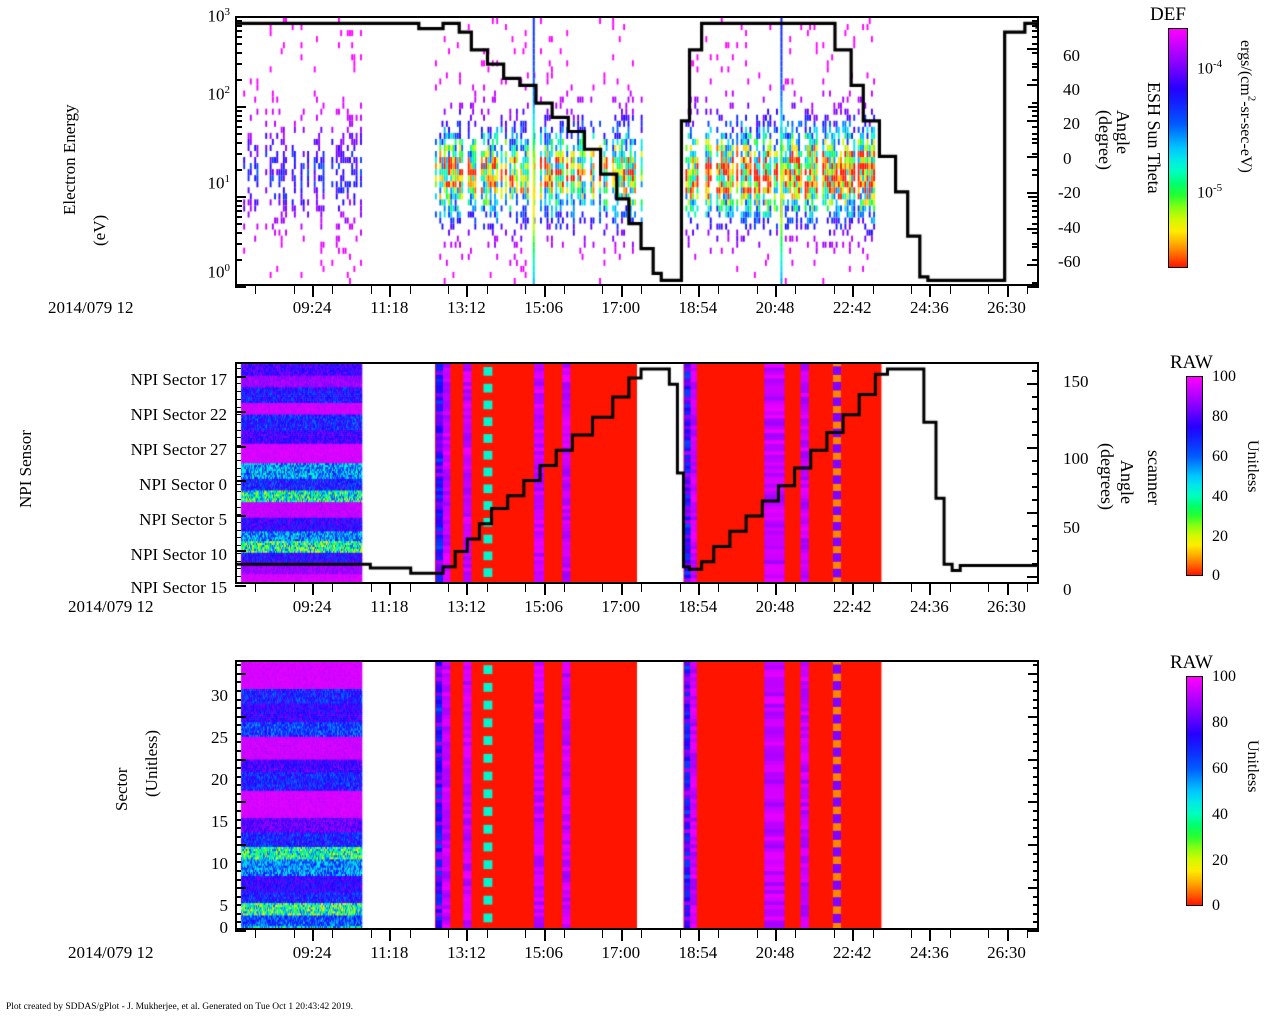 This screenshot has width=1280, height=1024. What do you see at coordinates (178, 414) in the screenshot?
I see `panel2-ytick-1: NPI Sector 22` at bounding box center [178, 414].